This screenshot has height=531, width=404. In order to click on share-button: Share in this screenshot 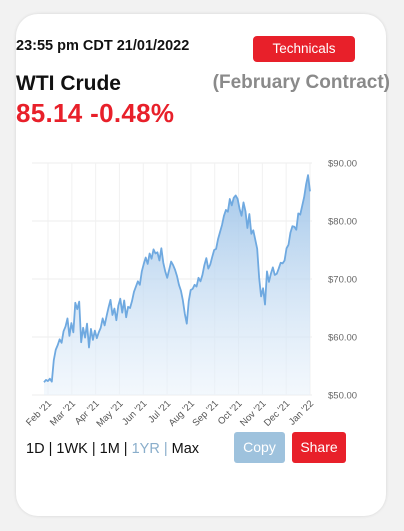, I will do `click(319, 447)`.